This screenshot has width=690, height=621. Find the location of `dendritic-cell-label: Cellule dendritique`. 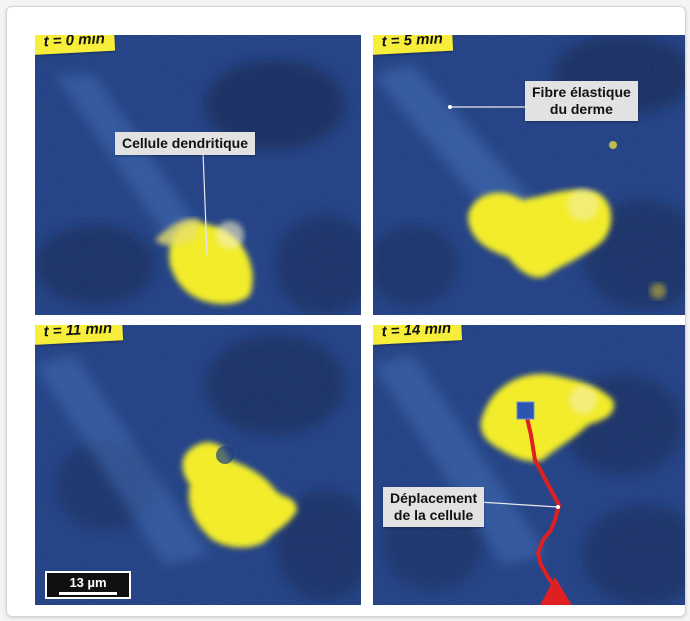

dendritic-cell-label: Cellule dendritique is located at coordinates (185, 143).